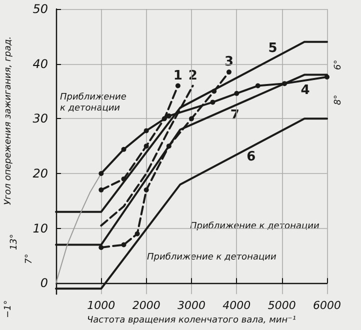 The height and width of the screenshot is (330, 361). I want to click on series-label: 5, so click(273, 48).